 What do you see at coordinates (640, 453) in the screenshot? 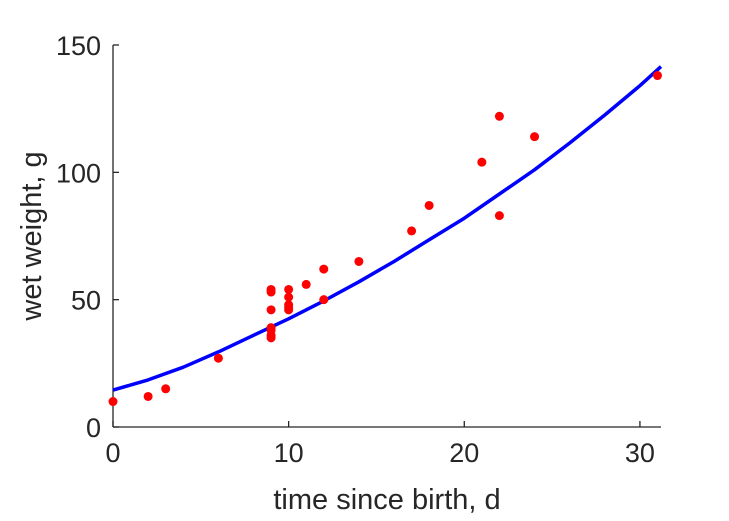
I see `x-tick-label: 30` at bounding box center [640, 453].